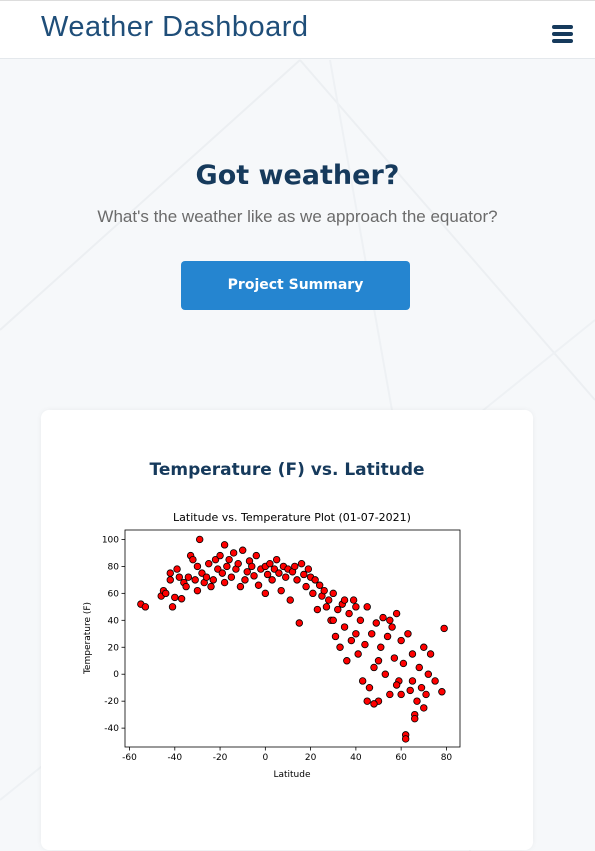 The image size is (595, 851). I want to click on navbar: Weather Dashboard, so click(297, 29).